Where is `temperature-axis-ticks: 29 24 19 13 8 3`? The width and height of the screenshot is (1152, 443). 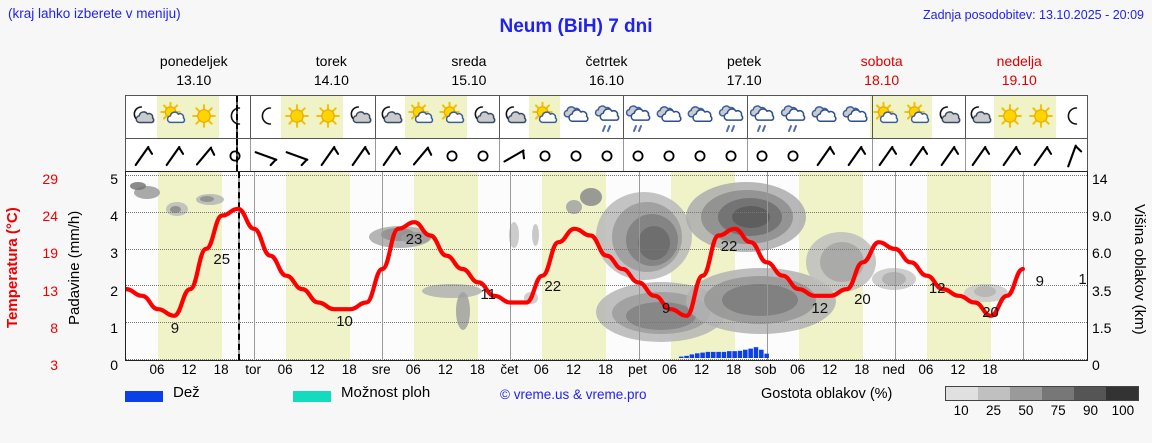
temperature-axis-ticks: 29 24 19 13 8 3 is located at coordinates (43, 269).